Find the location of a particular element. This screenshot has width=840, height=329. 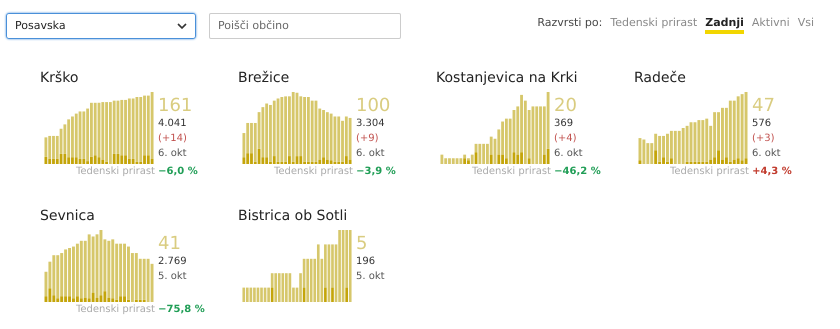

text: +4,3 % is located at coordinates (772, 171).